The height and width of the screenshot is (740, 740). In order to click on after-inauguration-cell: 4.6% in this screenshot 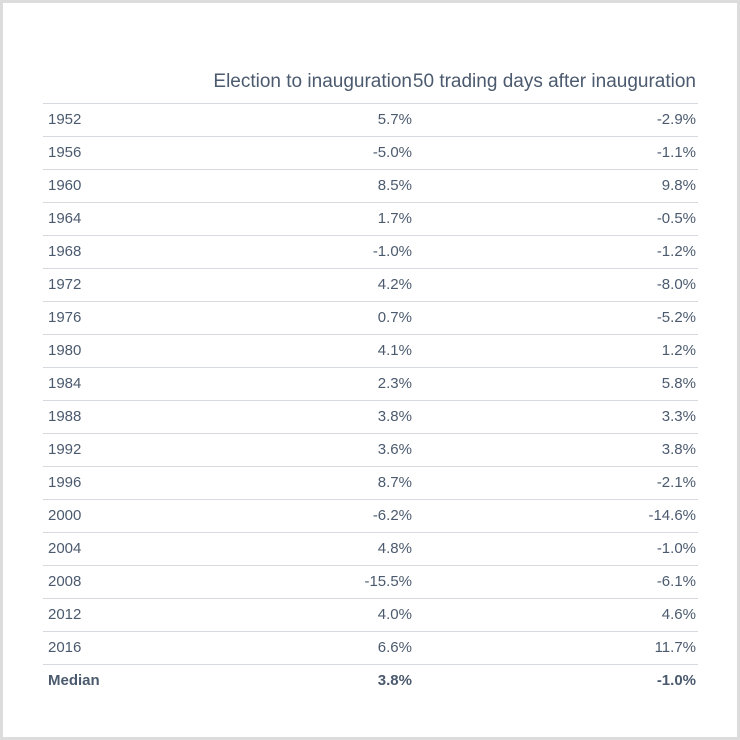, I will do `click(678, 614)`.